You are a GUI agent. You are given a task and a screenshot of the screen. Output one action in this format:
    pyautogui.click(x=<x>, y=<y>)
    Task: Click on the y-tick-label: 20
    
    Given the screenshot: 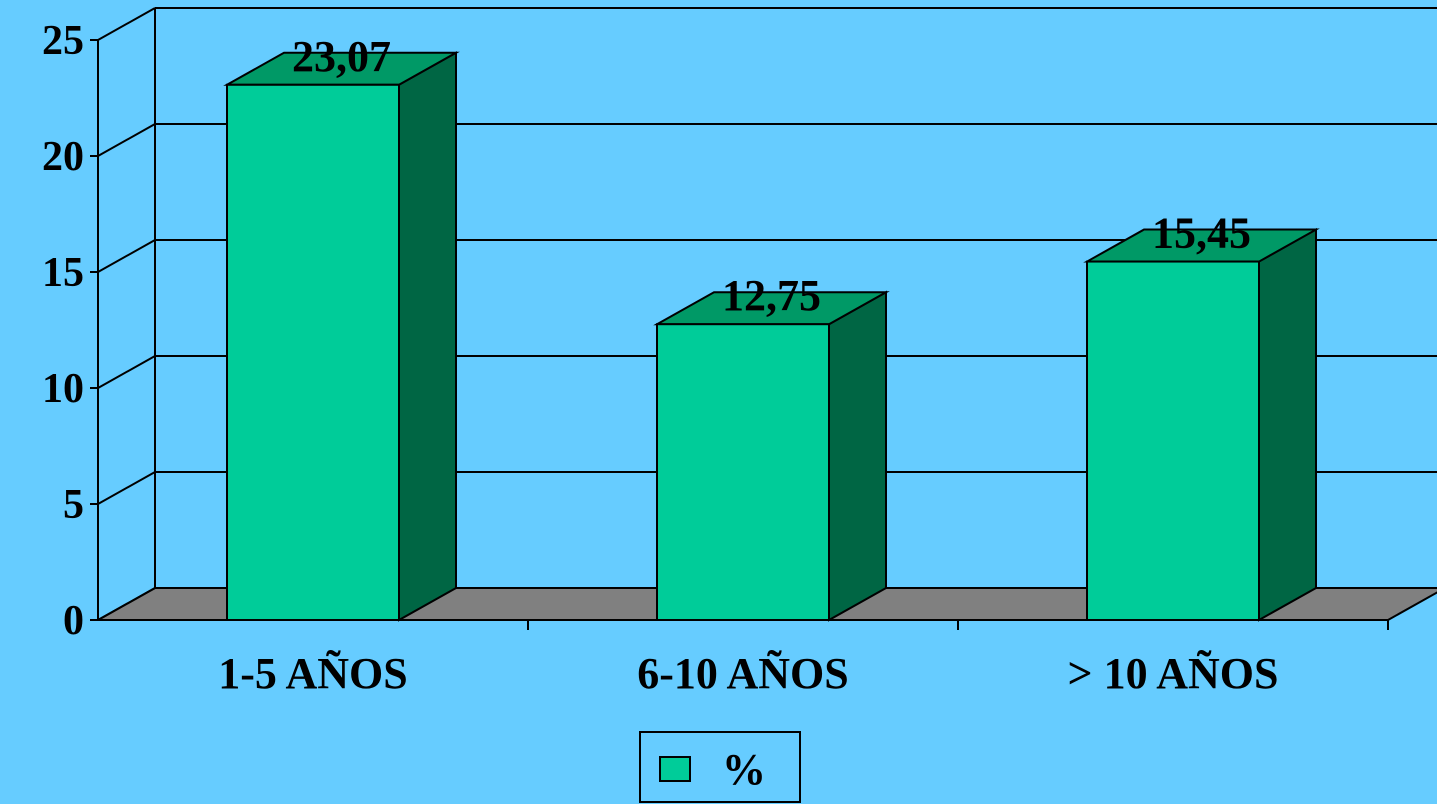 What is the action you would take?
    pyautogui.click(x=63, y=157)
    